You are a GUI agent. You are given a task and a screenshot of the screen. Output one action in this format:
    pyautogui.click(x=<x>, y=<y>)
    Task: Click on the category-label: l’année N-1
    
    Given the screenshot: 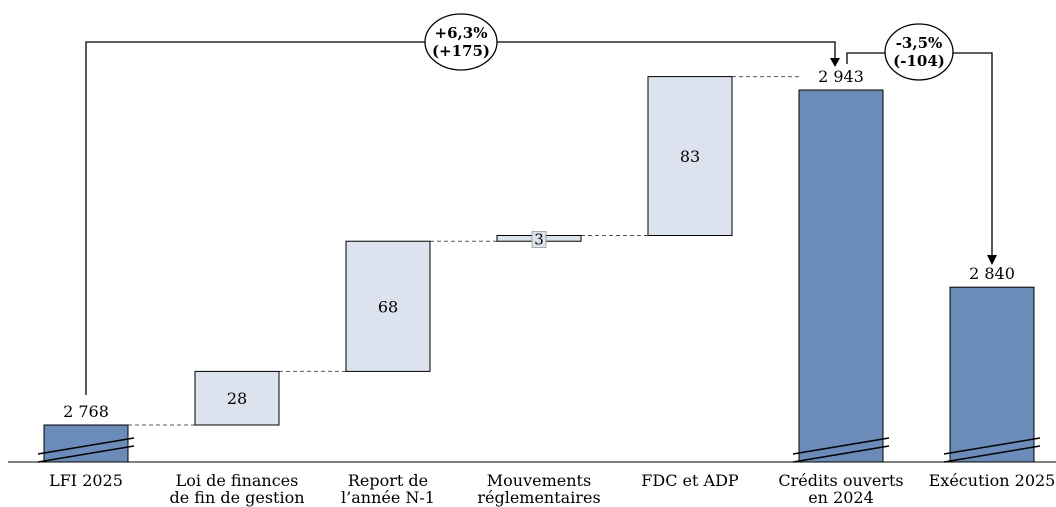 What is the action you would take?
    pyautogui.click(x=388, y=497)
    